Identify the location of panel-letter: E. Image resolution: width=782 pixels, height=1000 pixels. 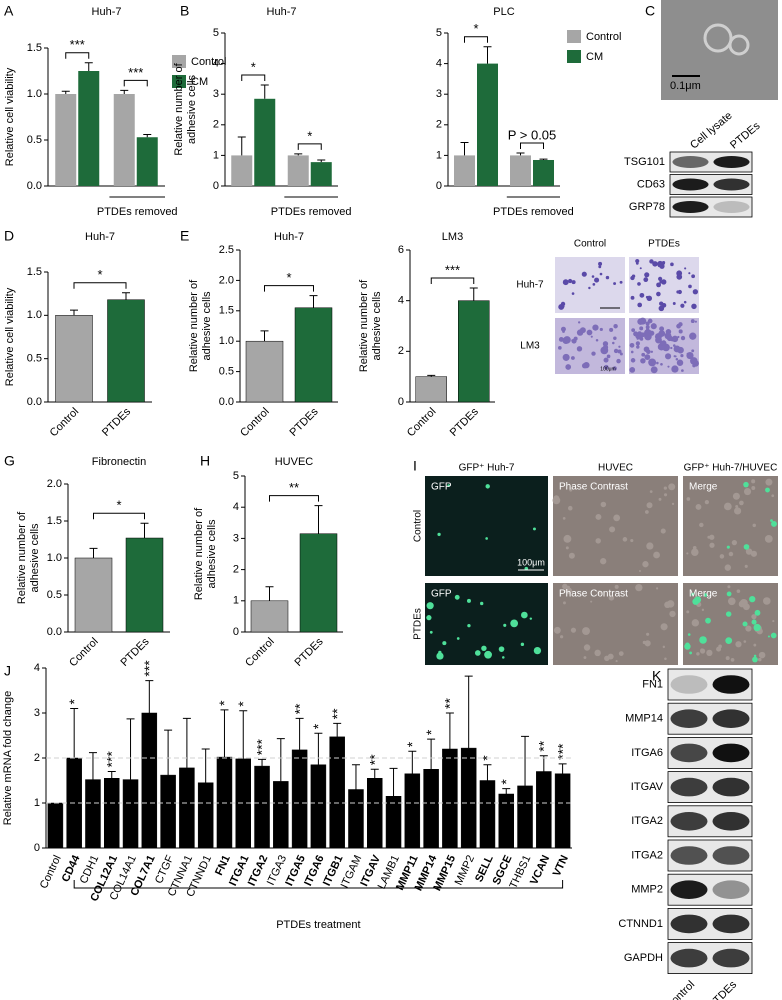
(184, 236).